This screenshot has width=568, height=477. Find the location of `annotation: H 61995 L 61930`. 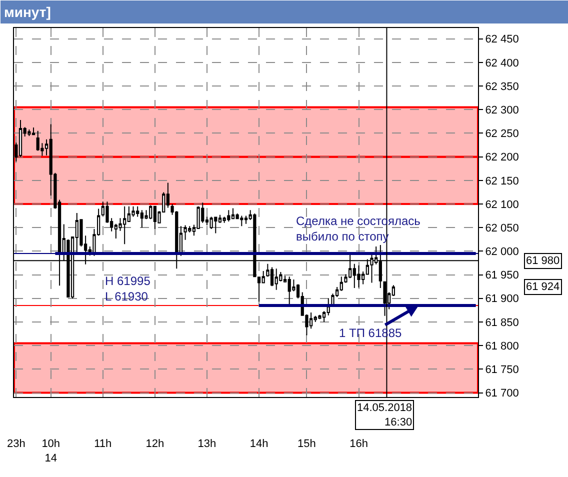

annotation: H 61995 L 61930 is located at coordinates (128, 289).